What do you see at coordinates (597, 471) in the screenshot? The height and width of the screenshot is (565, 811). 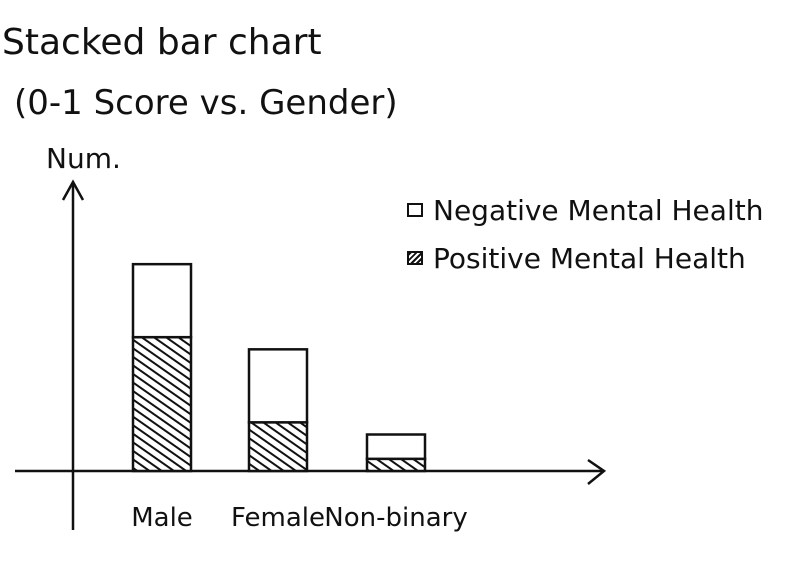 I see `x-axis-arrow` at bounding box center [597, 471].